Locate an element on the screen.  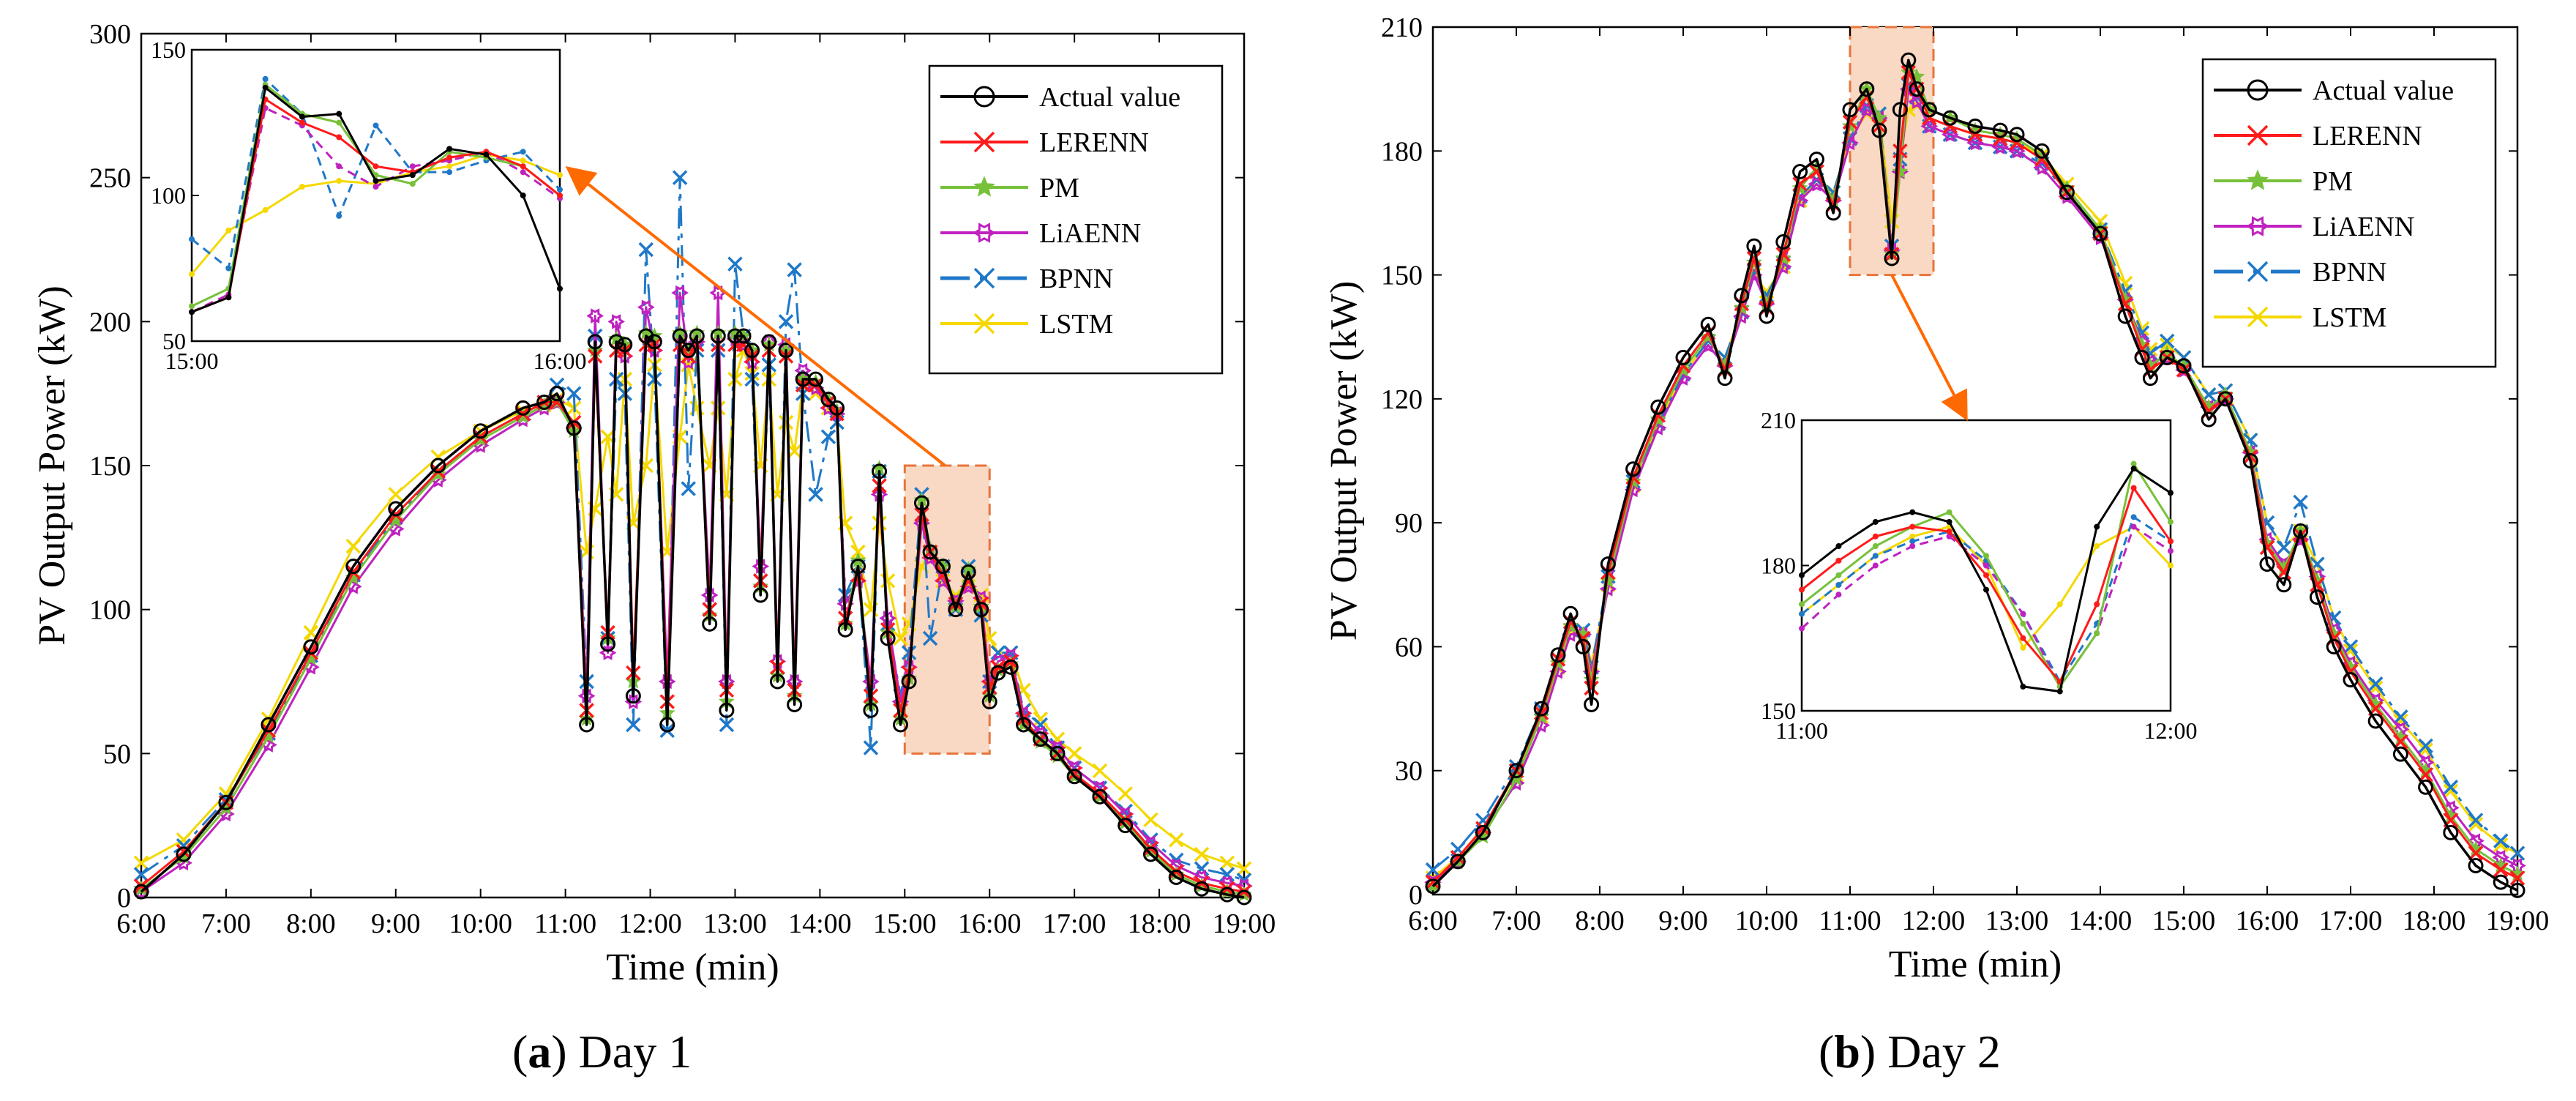
b-x-tick-label: 16:00 is located at coordinates (2267, 921).